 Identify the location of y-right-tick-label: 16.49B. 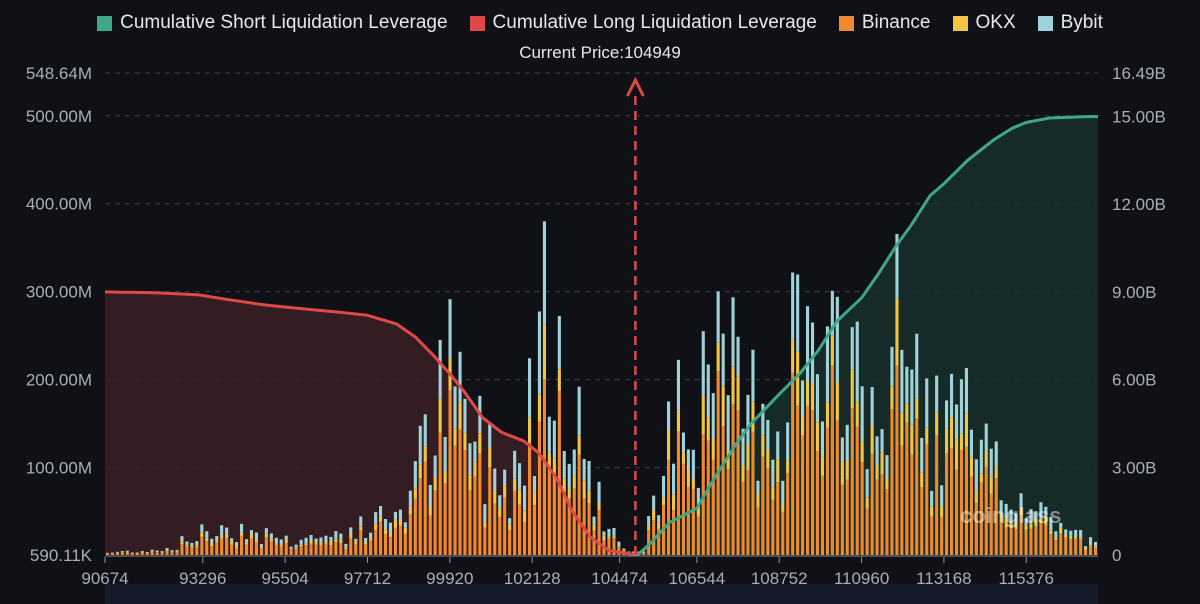
(1139, 73).